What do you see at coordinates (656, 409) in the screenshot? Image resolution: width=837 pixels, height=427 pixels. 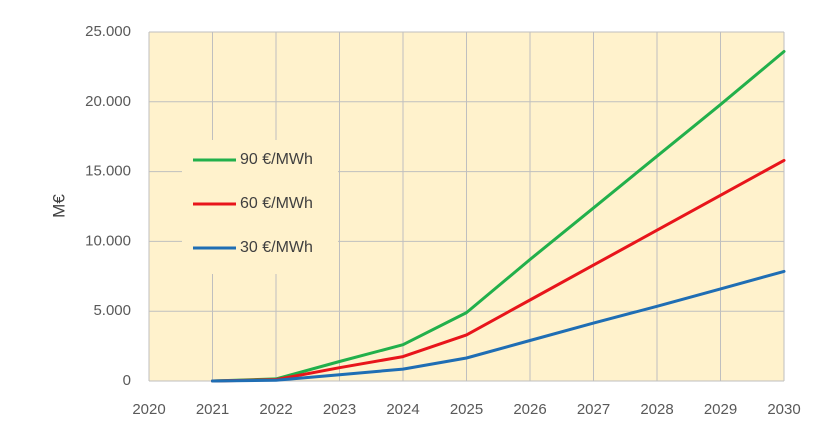 I see `x-tick-label: 2028` at bounding box center [656, 409].